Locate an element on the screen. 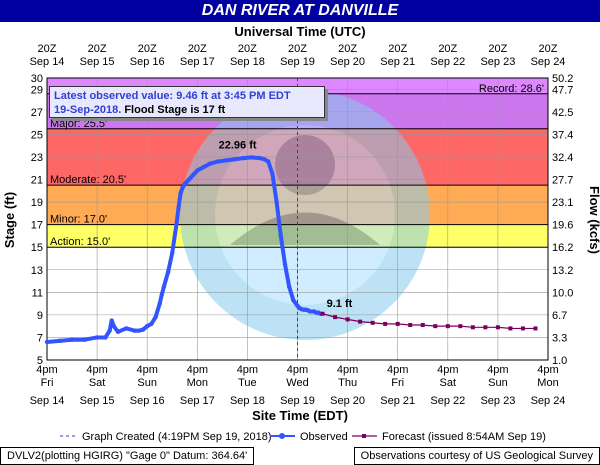 Image resolution: width=600 pixels, height=465 pixels. legend-forecast-label: Forecast (issued 8:54AM Sep 19) is located at coordinates (464, 437).